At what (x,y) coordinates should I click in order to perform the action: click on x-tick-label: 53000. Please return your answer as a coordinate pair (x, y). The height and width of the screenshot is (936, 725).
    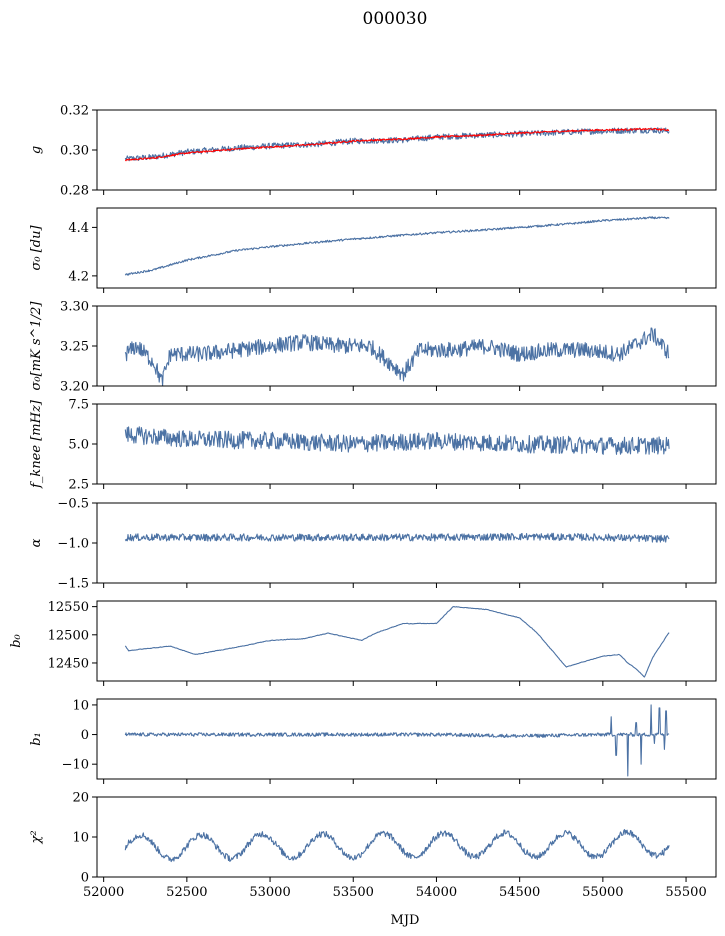
    Looking at the image, I should click on (269, 892).